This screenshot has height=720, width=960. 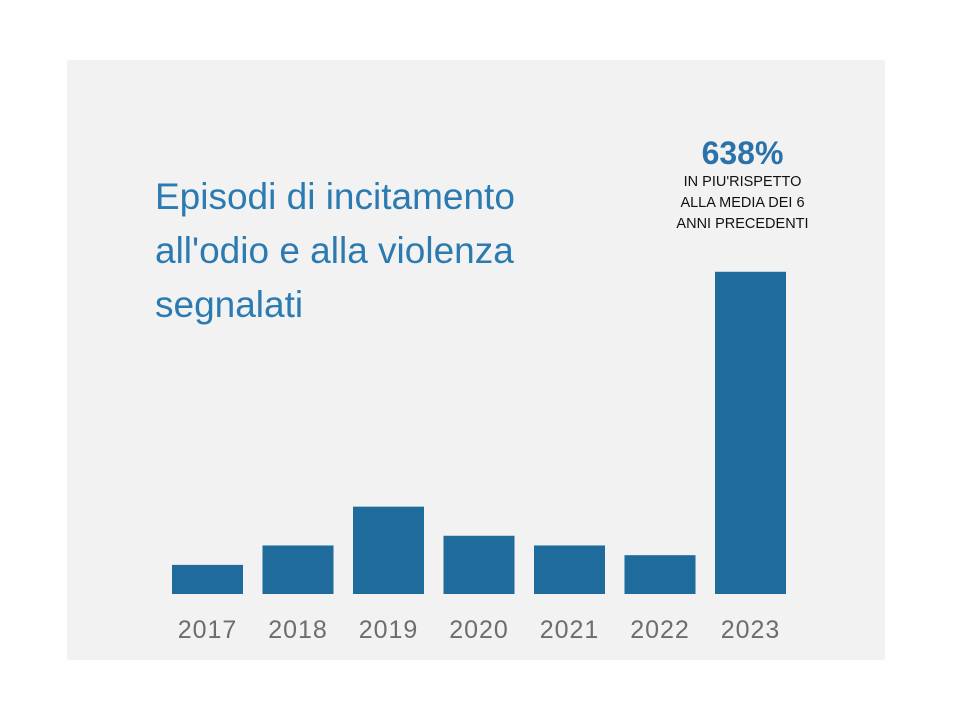 What do you see at coordinates (334, 250) in the screenshot?
I see `chart-title-line-2: all'odio e alla violenza` at bounding box center [334, 250].